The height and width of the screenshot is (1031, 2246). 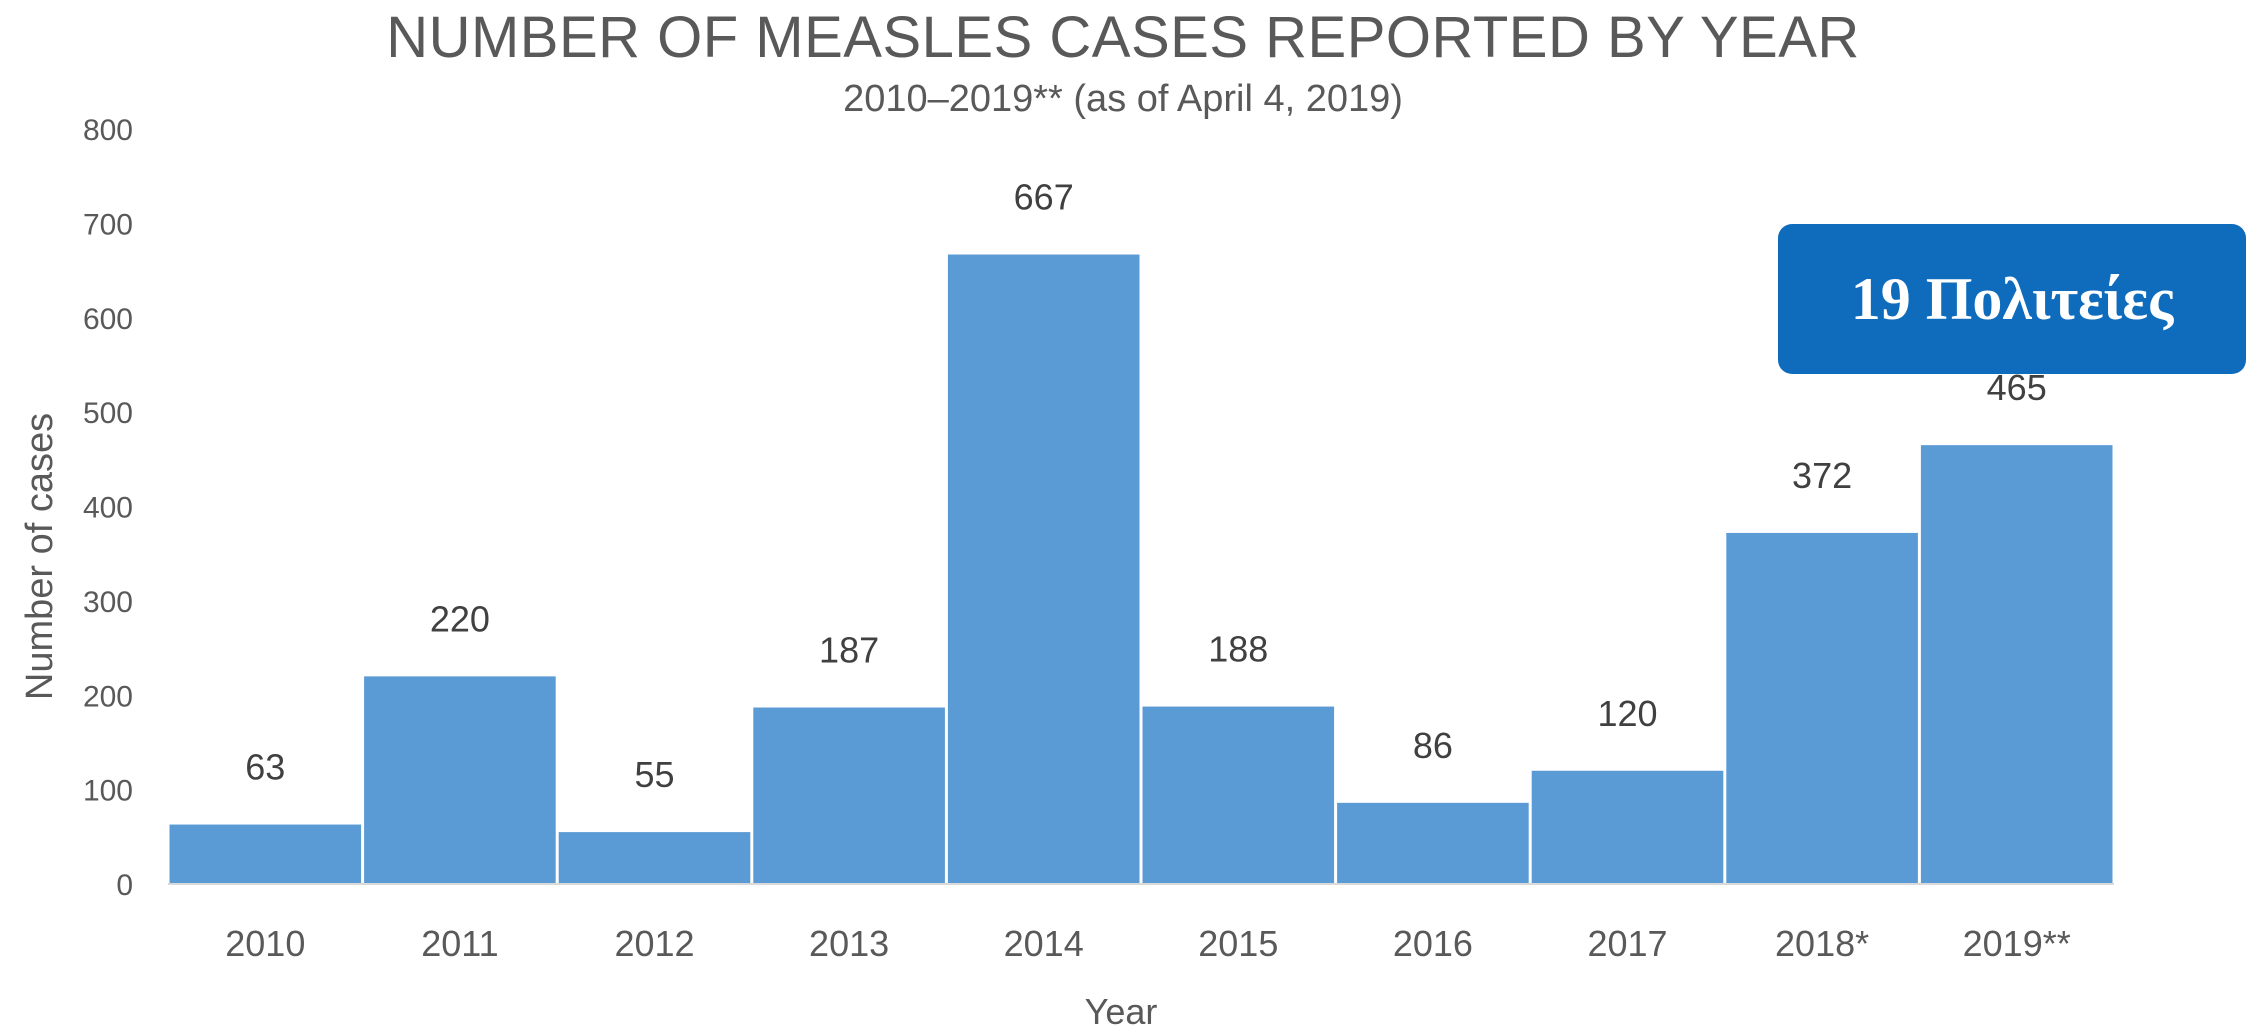 I want to click on x-tick-label: 2018*, so click(x=1822, y=943).